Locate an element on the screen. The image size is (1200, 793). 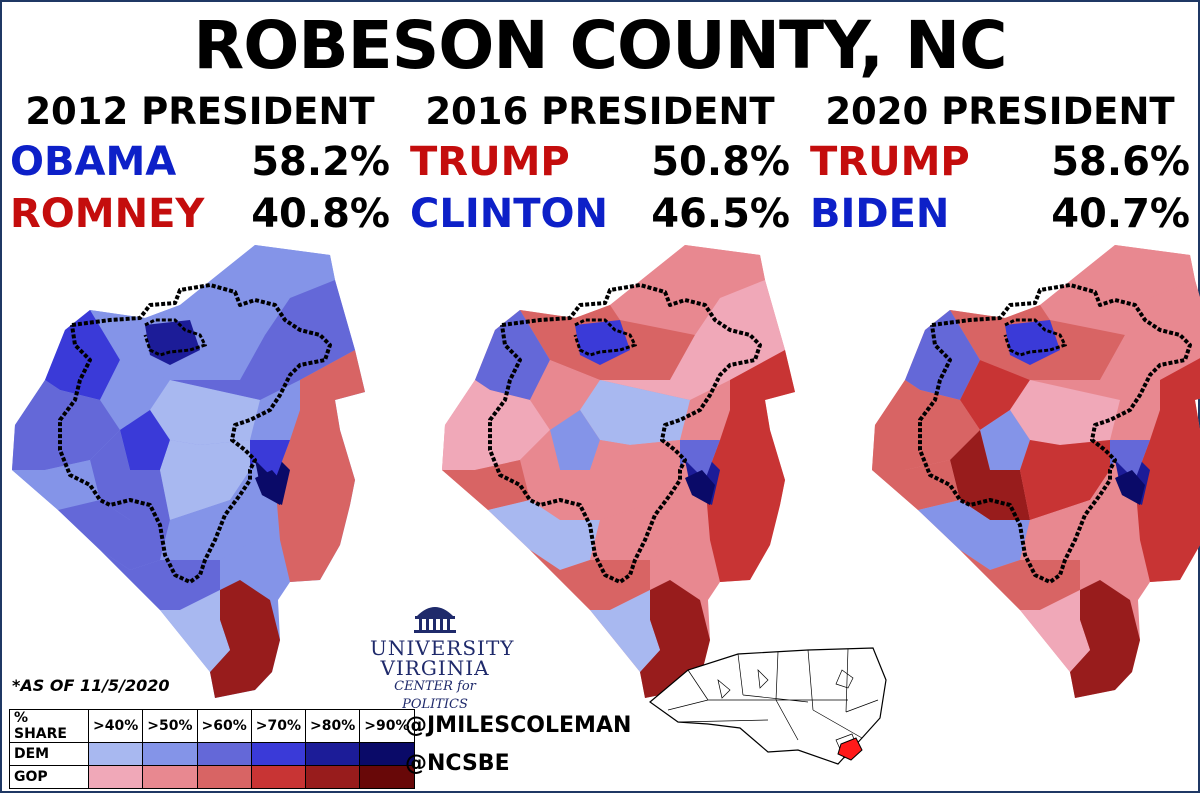
election-header: 2016 PRESIDENT is located at coordinates (600, 111).